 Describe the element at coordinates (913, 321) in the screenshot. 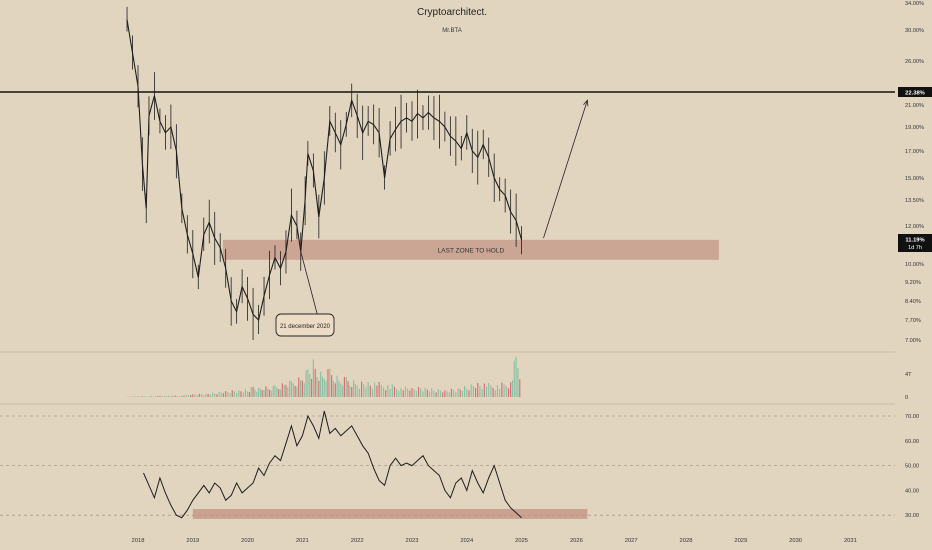

I see `price-tick-label: 7.70%` at that location.